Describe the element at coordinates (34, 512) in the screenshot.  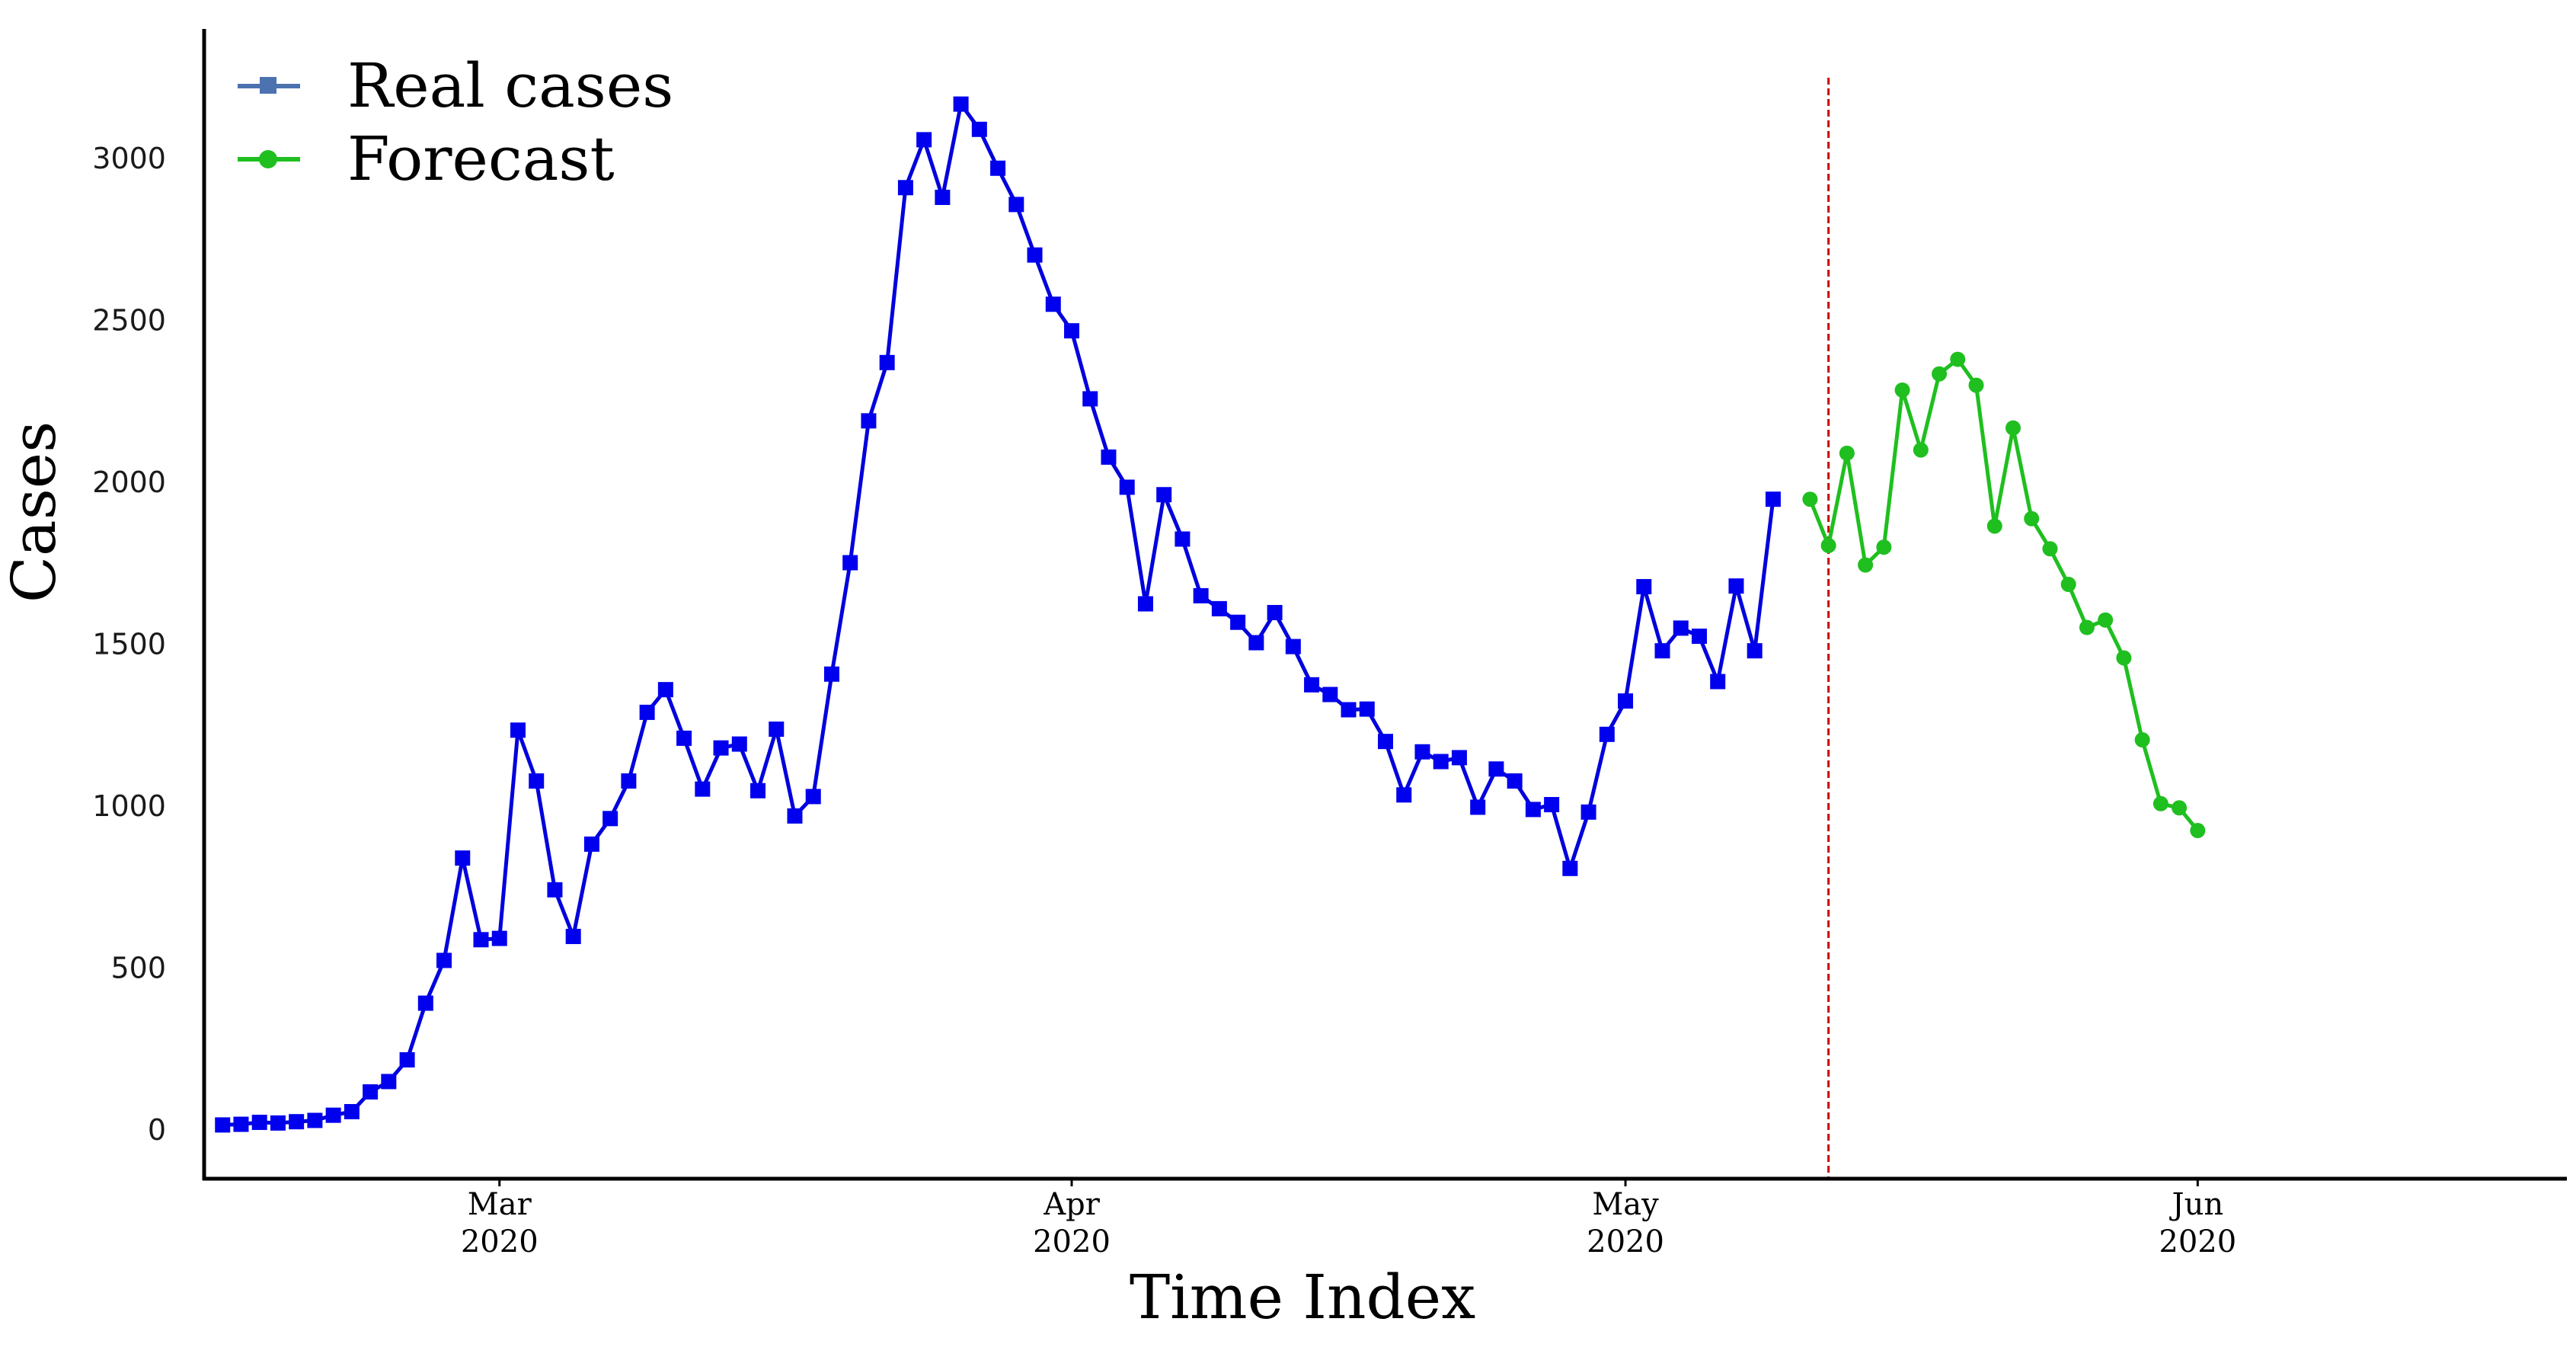
I see `y-axis-label: Cases` at that location.